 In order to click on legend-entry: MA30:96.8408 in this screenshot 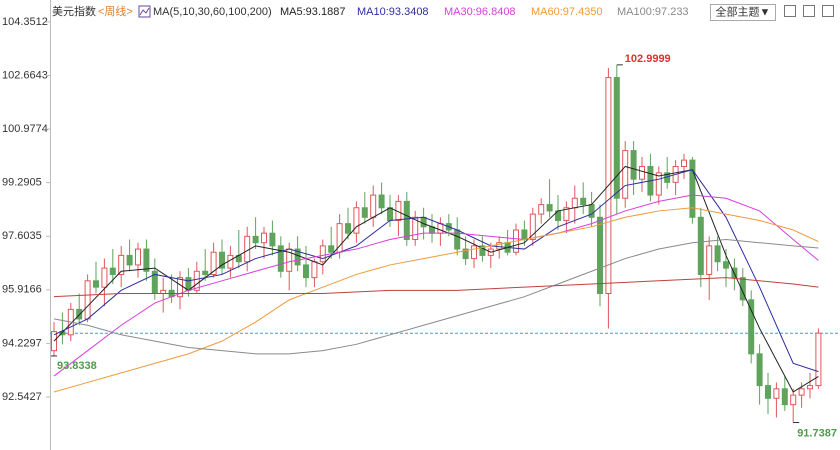, I will do `click(480, 12)`.